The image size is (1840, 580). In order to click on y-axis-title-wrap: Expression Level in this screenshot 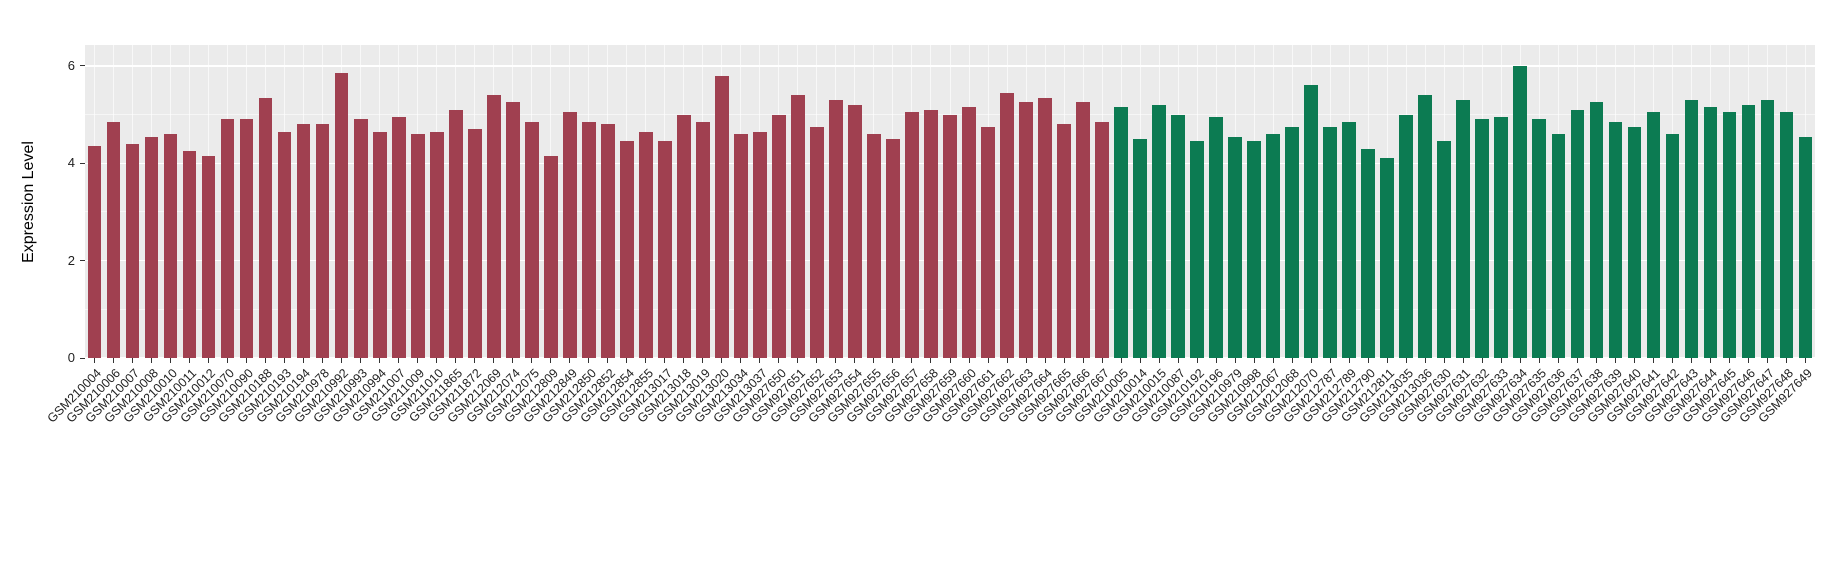, I will do `click(29, 201)`.